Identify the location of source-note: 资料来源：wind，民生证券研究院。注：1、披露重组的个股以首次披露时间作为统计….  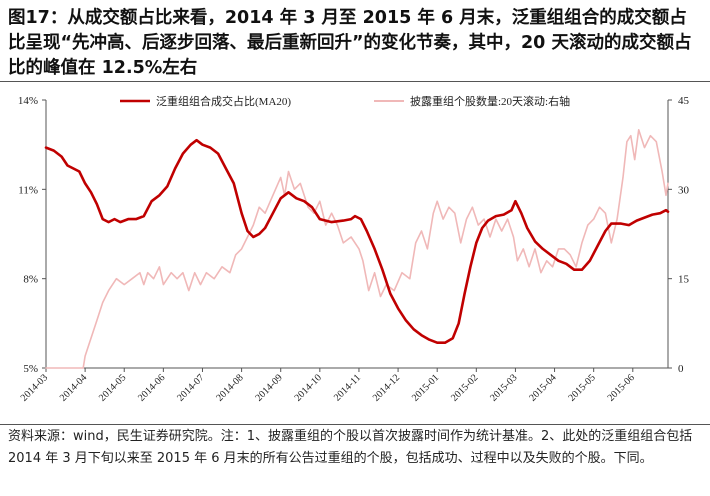
(350, 447).